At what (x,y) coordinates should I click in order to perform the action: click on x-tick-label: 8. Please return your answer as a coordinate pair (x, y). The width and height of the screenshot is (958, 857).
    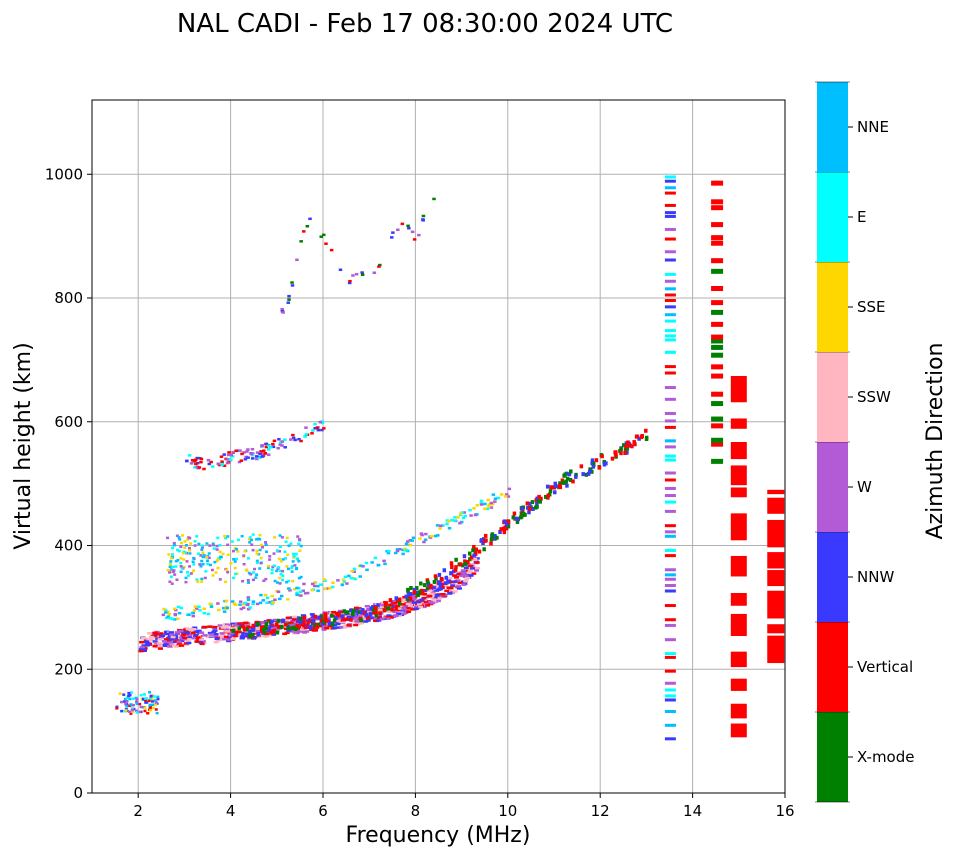
    Looking at the image, I should click on (416, 811).